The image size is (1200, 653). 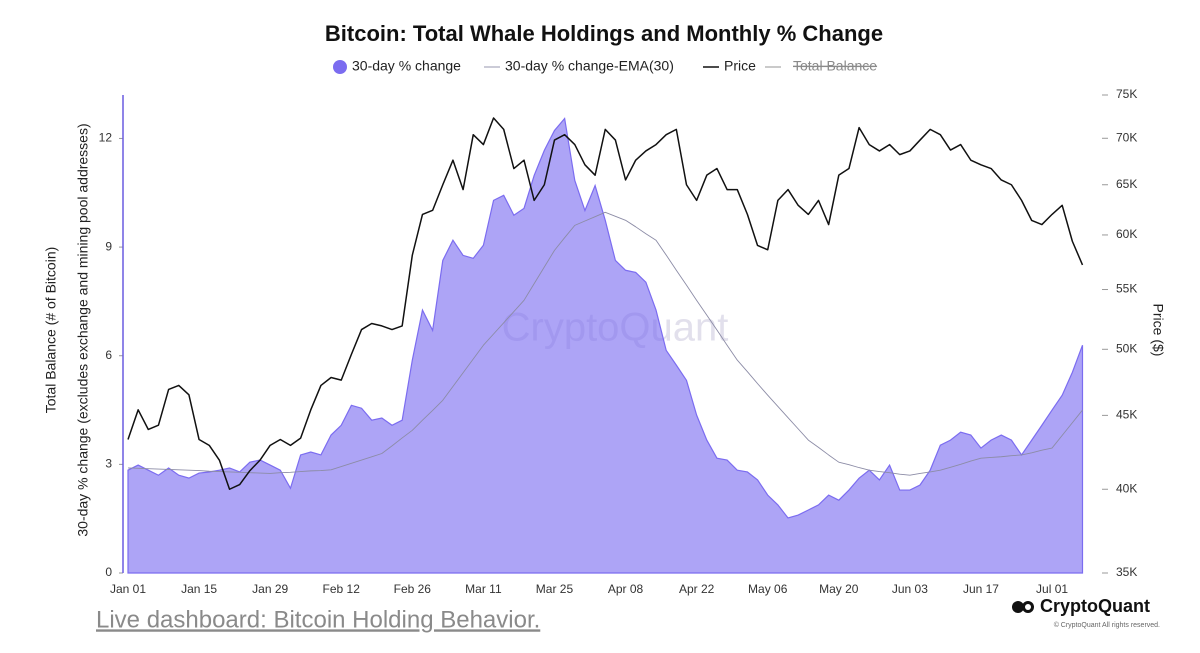 What do you see at coordinates (1126, 415) in the screenshot?
I see `y2-tick-label: 45K` at bounding box center [1126, 415].